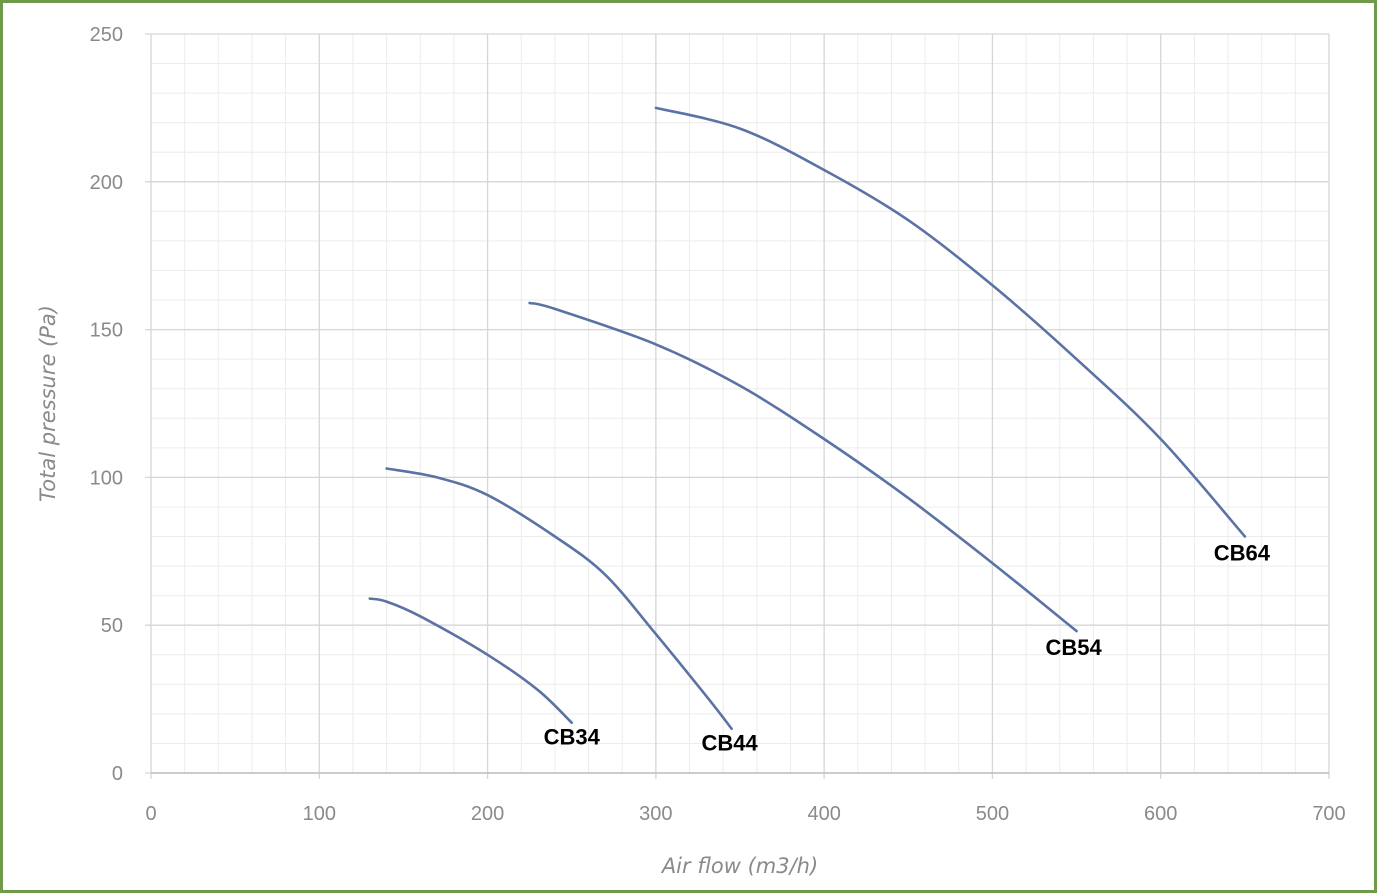 Image resolution: width=1377 pixels, height=893 pixels. Describe the element at coordinates (907, 648) in the screenshot. I see `series-labels: CB34 CB44 CB54 CB64` at that location.